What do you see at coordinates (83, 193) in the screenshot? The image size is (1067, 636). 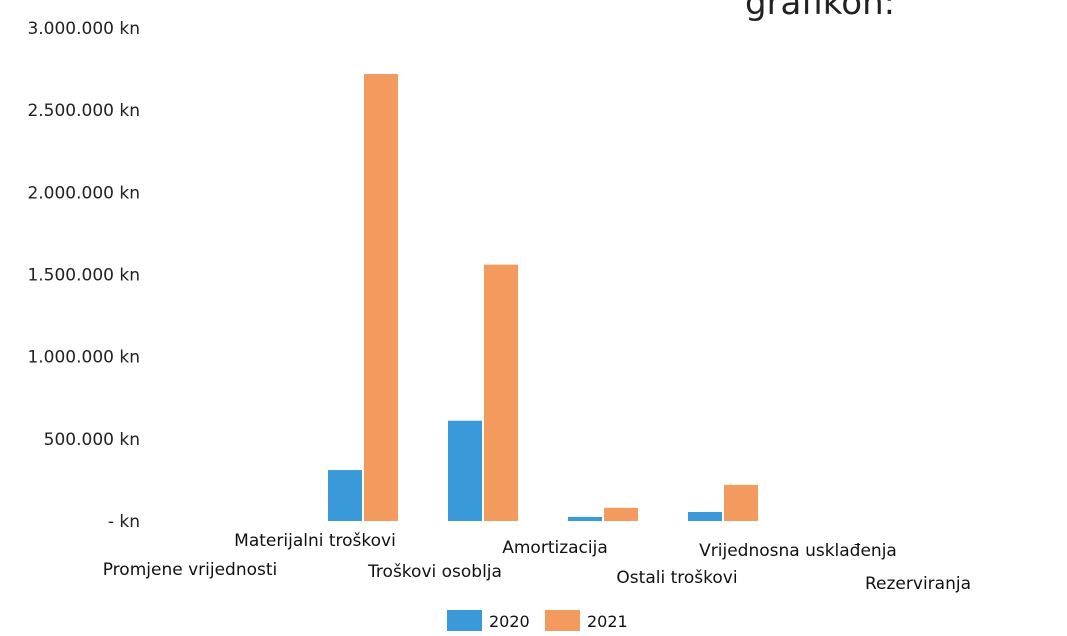 I see `y-tick-label: 2.000.000 kn` at bounding box center [83, 193].